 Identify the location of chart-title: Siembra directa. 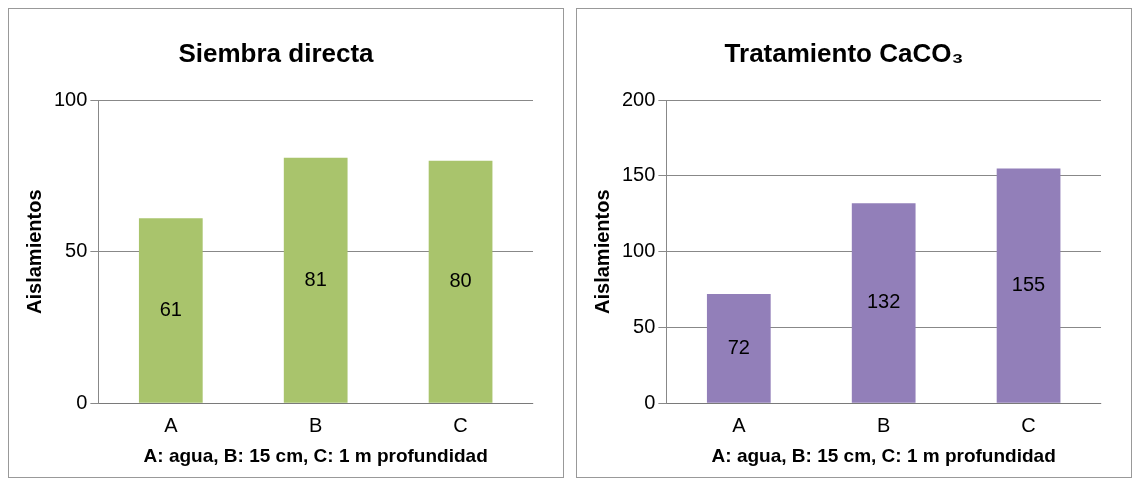
(276, 52).